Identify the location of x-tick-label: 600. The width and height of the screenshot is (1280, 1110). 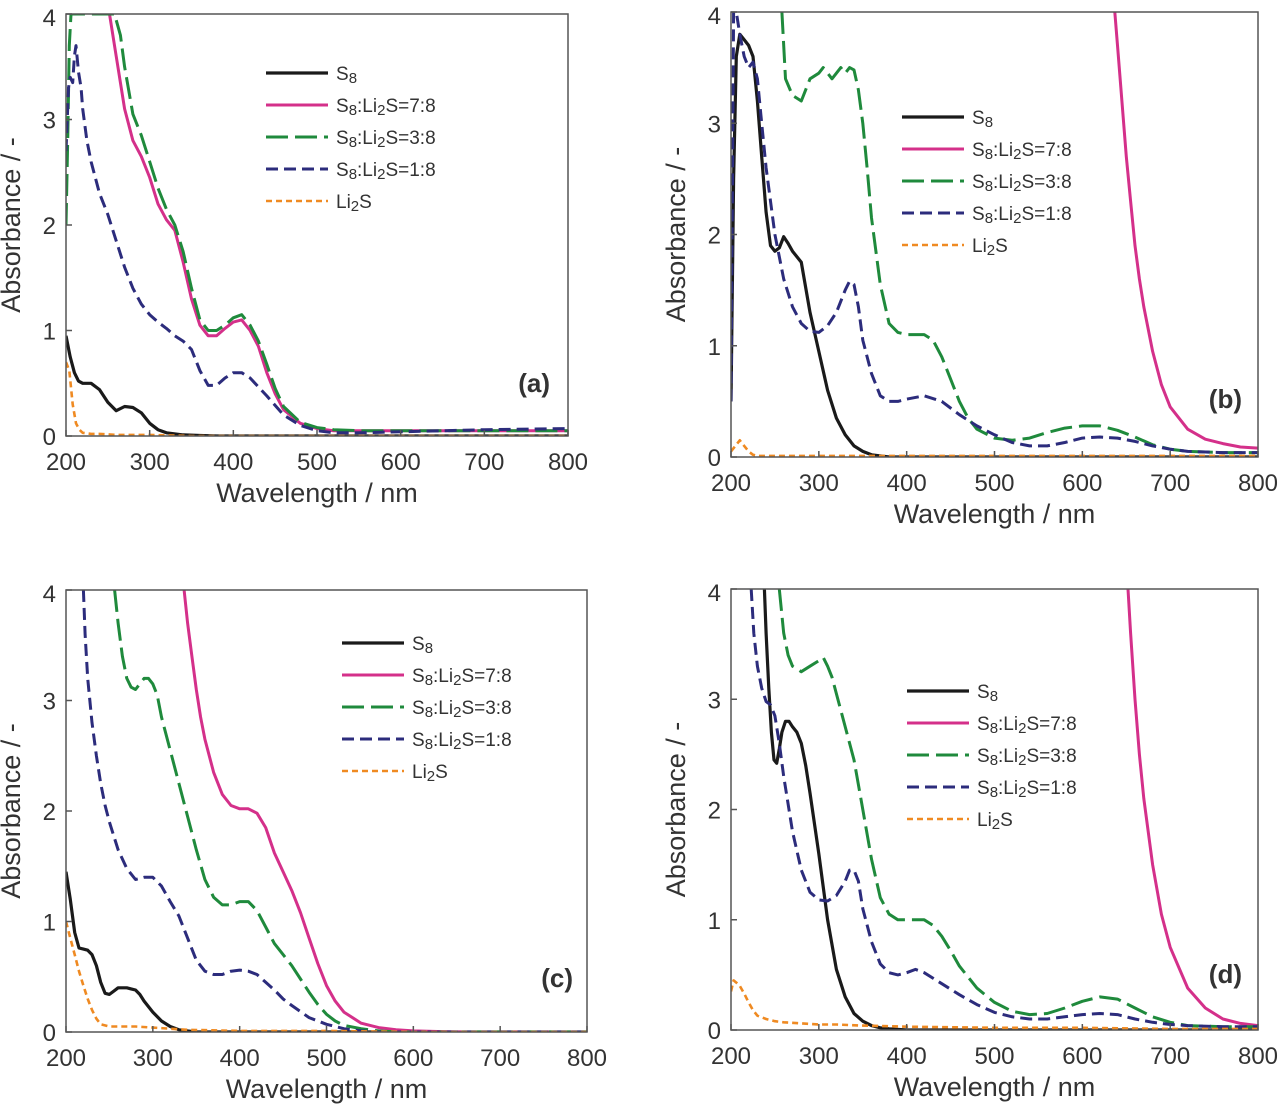
(413, 1058).